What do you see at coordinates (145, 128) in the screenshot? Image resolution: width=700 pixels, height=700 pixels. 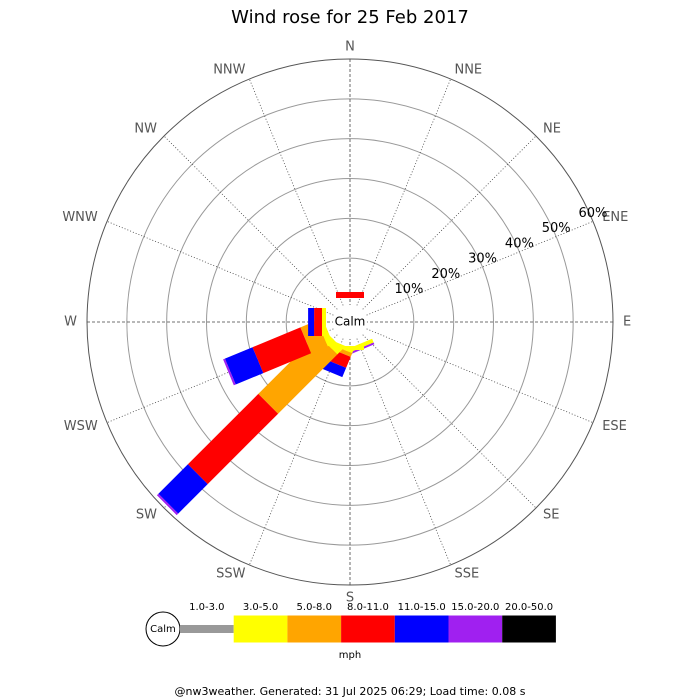 I see `direction-label: NW` at bounding box center [145, 128].